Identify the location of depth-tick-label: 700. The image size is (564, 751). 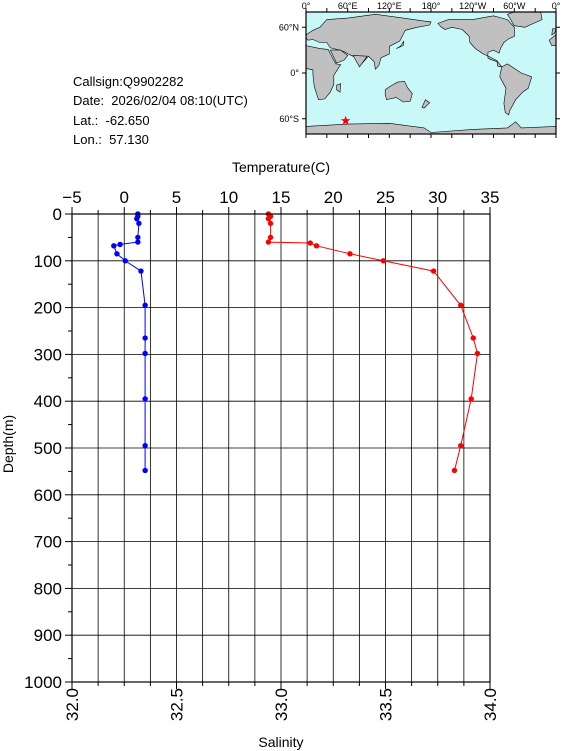
(48, 542).